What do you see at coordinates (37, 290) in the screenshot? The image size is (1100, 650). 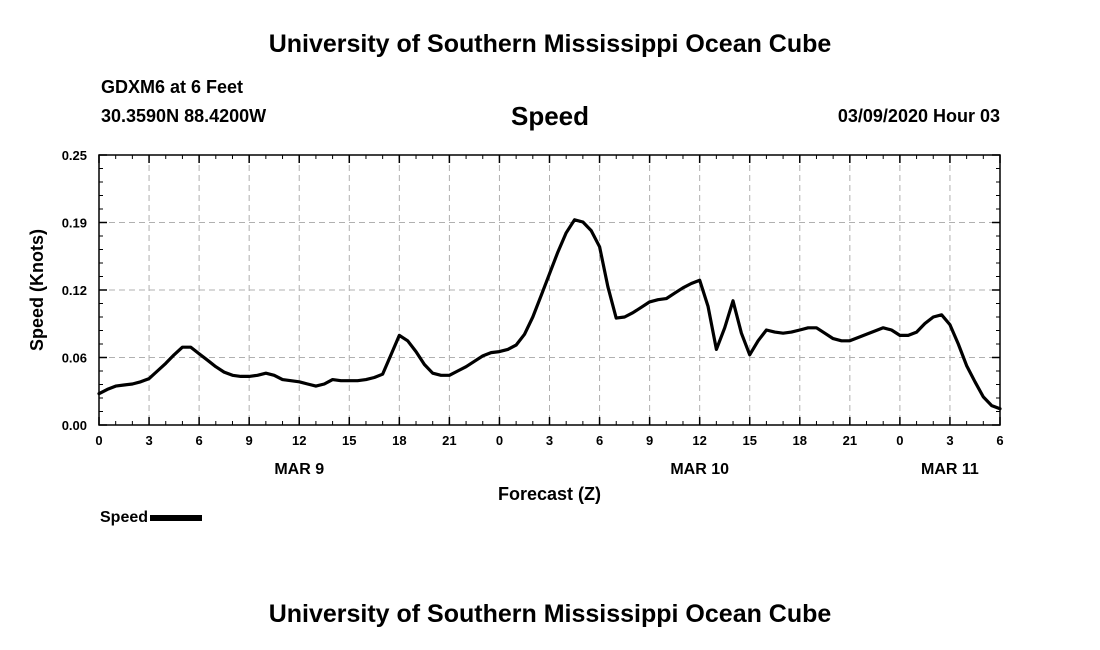 I see `y-axis-title: Speed (Knots)` at bounding box center [37, 290].